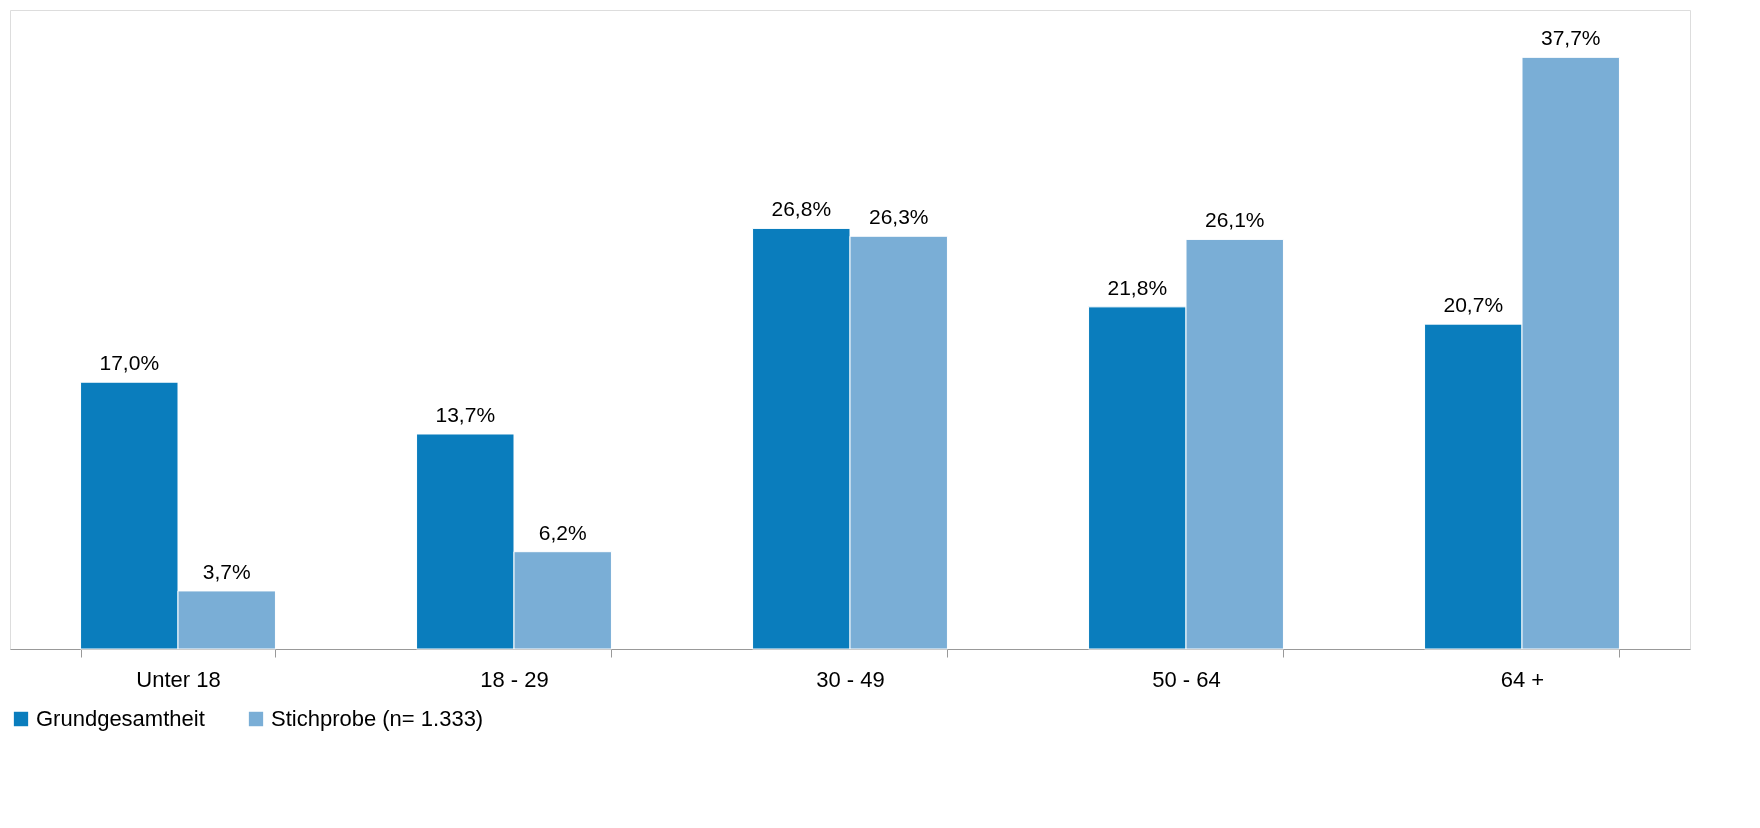  What do you see at coordinates (1570, 38) in the screenshot?
I see `data-label: 37,7%` at bounding box center [1570, 38].